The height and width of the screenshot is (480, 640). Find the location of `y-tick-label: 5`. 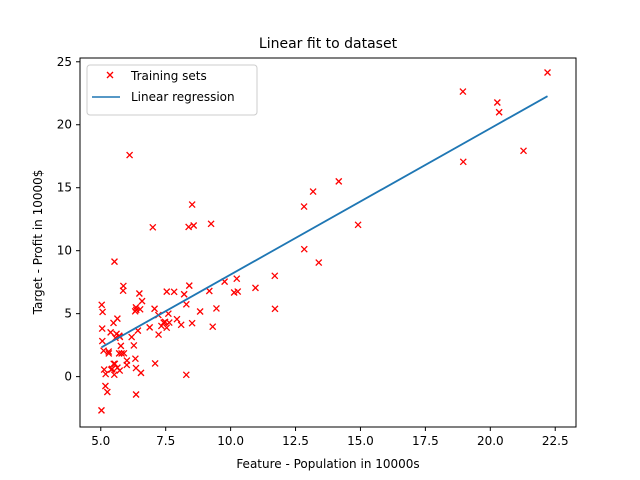

y-tick-label: 5 is located at coordinates (68, 314).